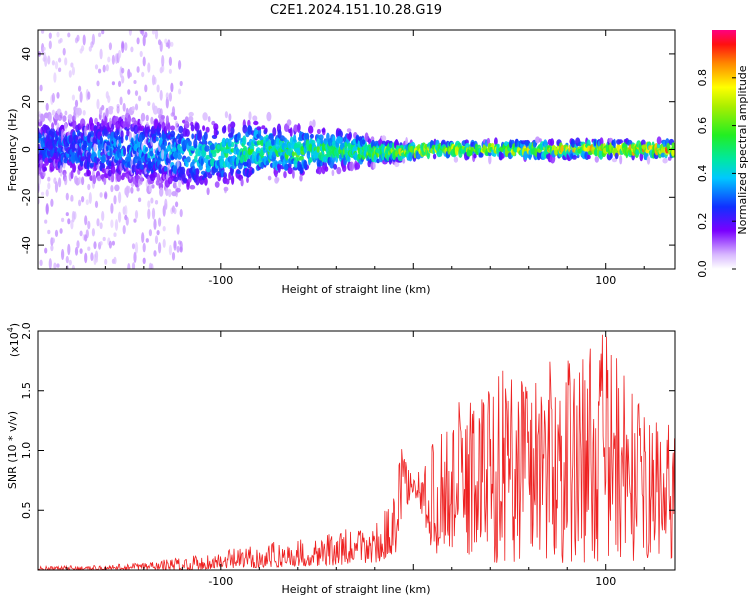 This screenshot has width=750, height=600. What do you see at coordinates (14, 344) in the screenshot?
I see `snr-multiplier-base: (x10` at bounding box center [14, 344].